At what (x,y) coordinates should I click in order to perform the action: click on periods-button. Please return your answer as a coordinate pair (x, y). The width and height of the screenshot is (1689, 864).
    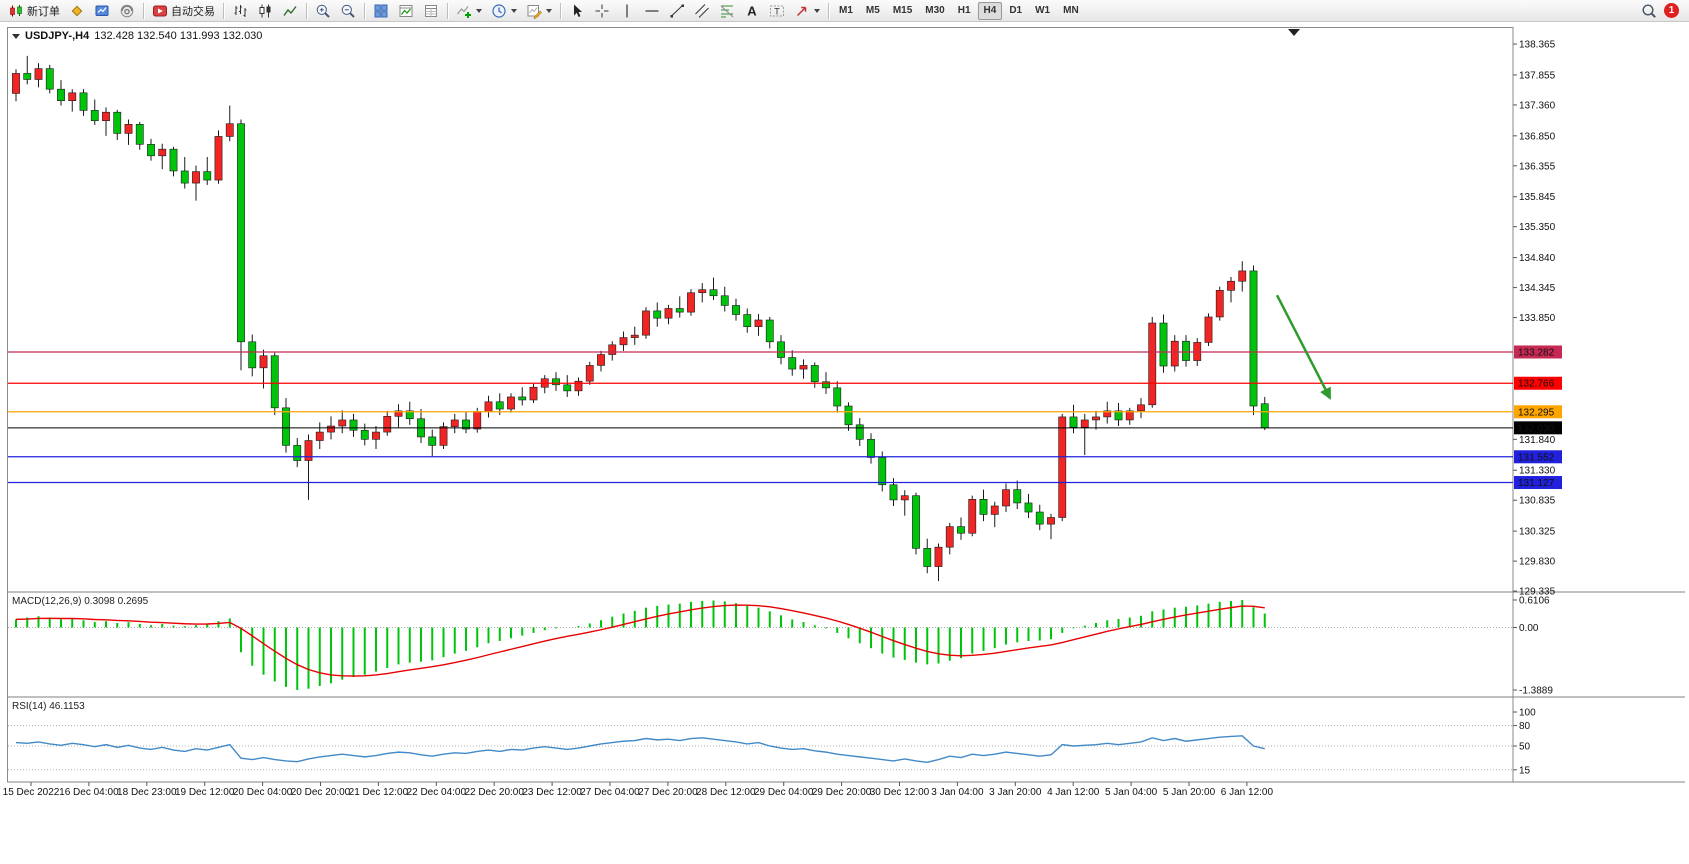
    Looking at the image, I should click on (504, 11).